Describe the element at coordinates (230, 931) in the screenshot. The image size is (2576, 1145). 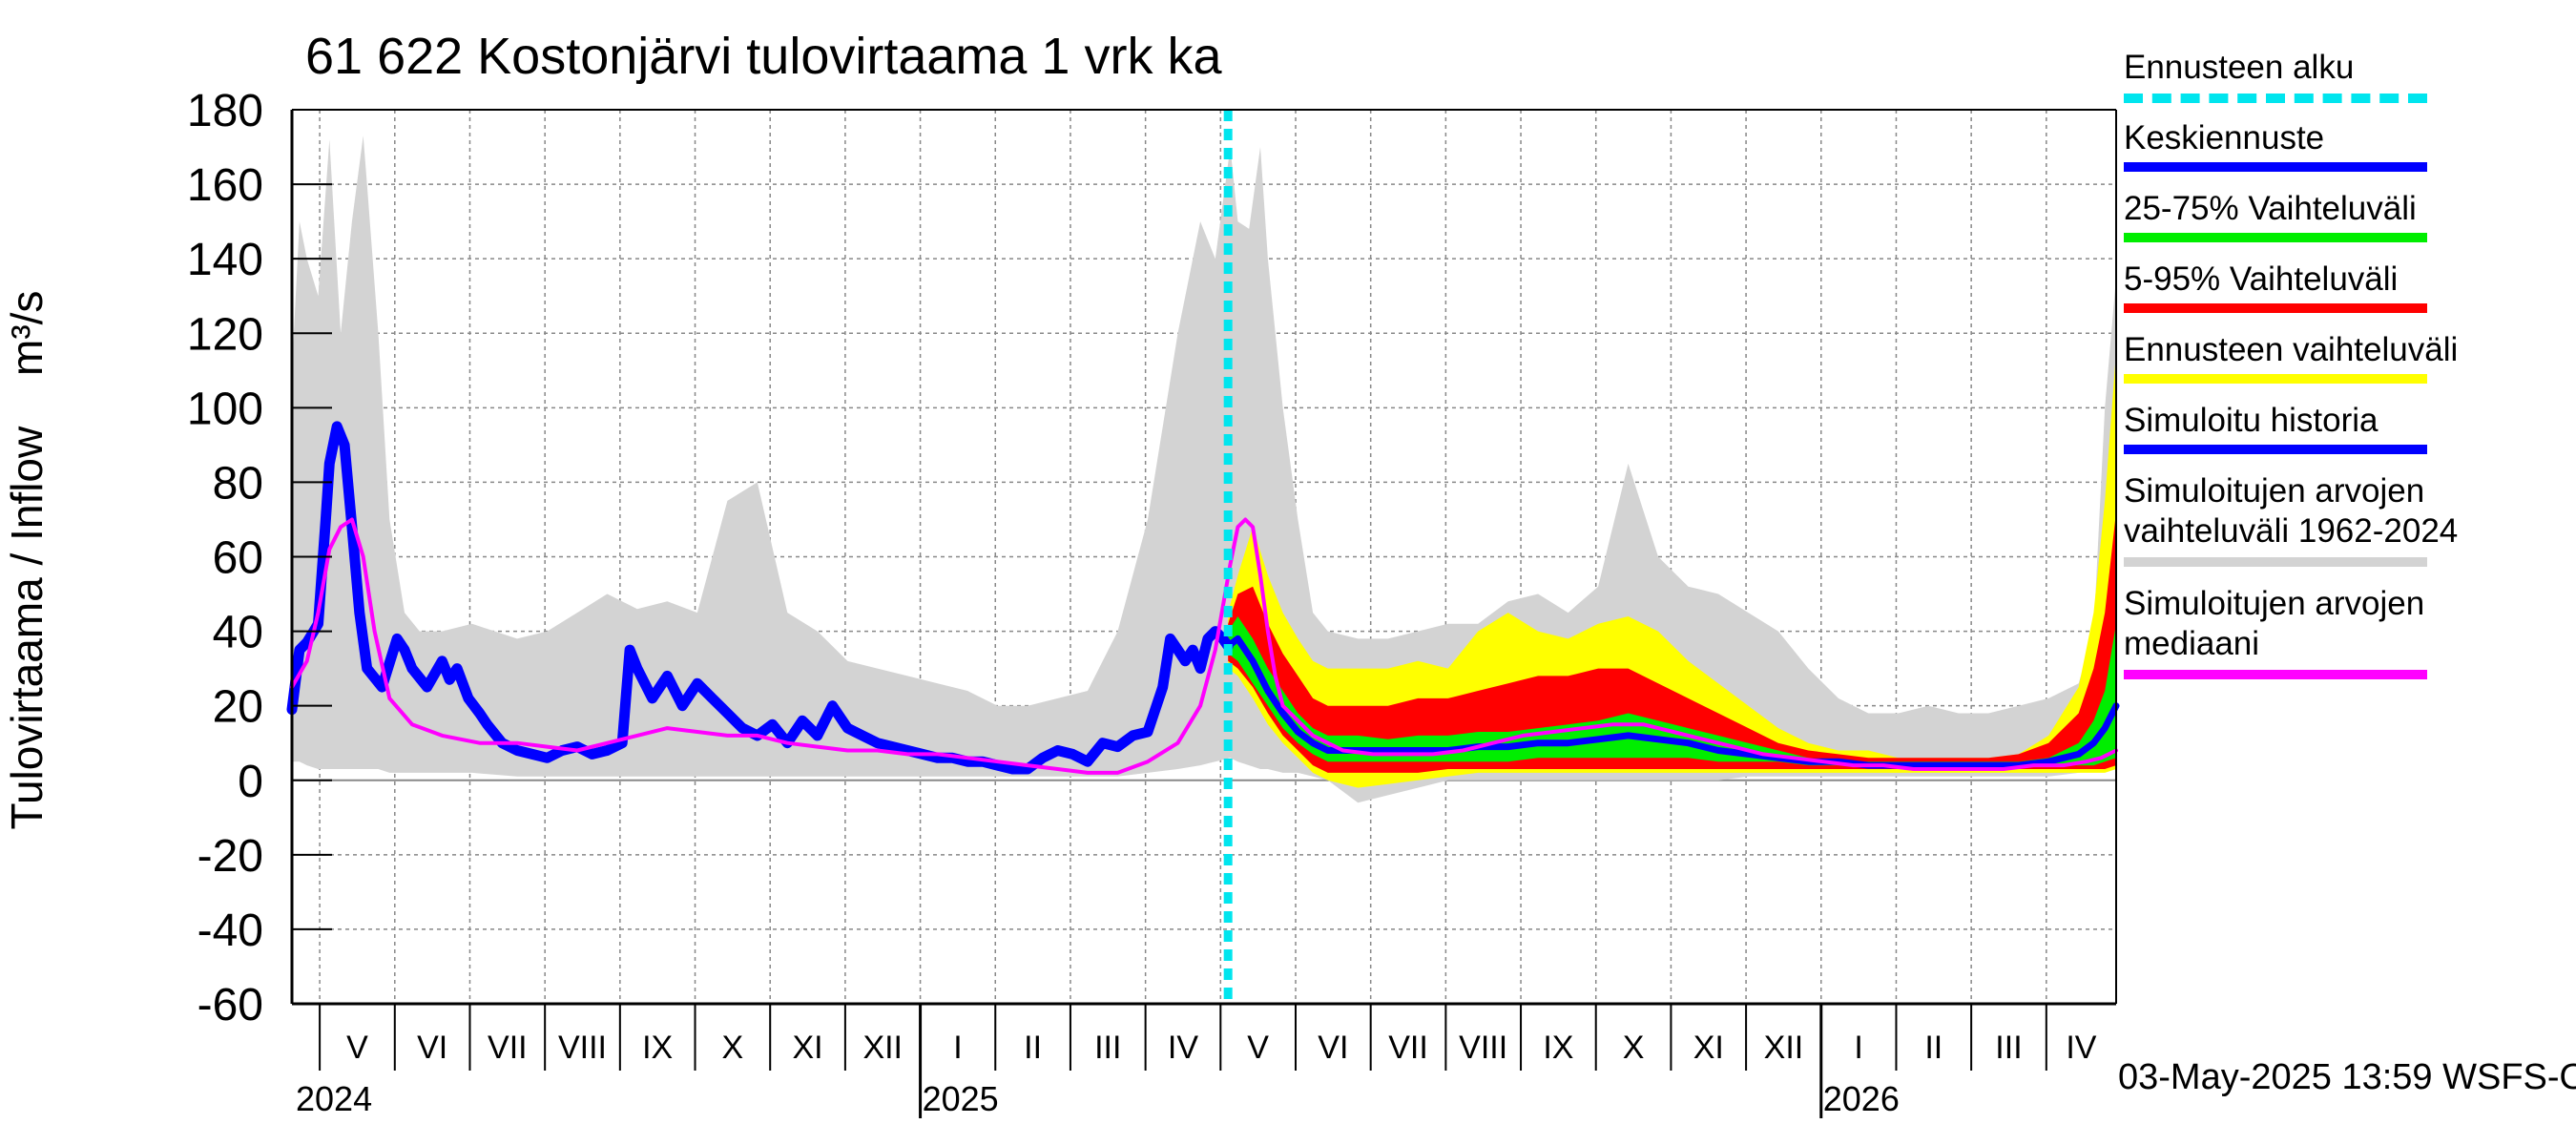
I see `y-tick-label: -40` at that location.